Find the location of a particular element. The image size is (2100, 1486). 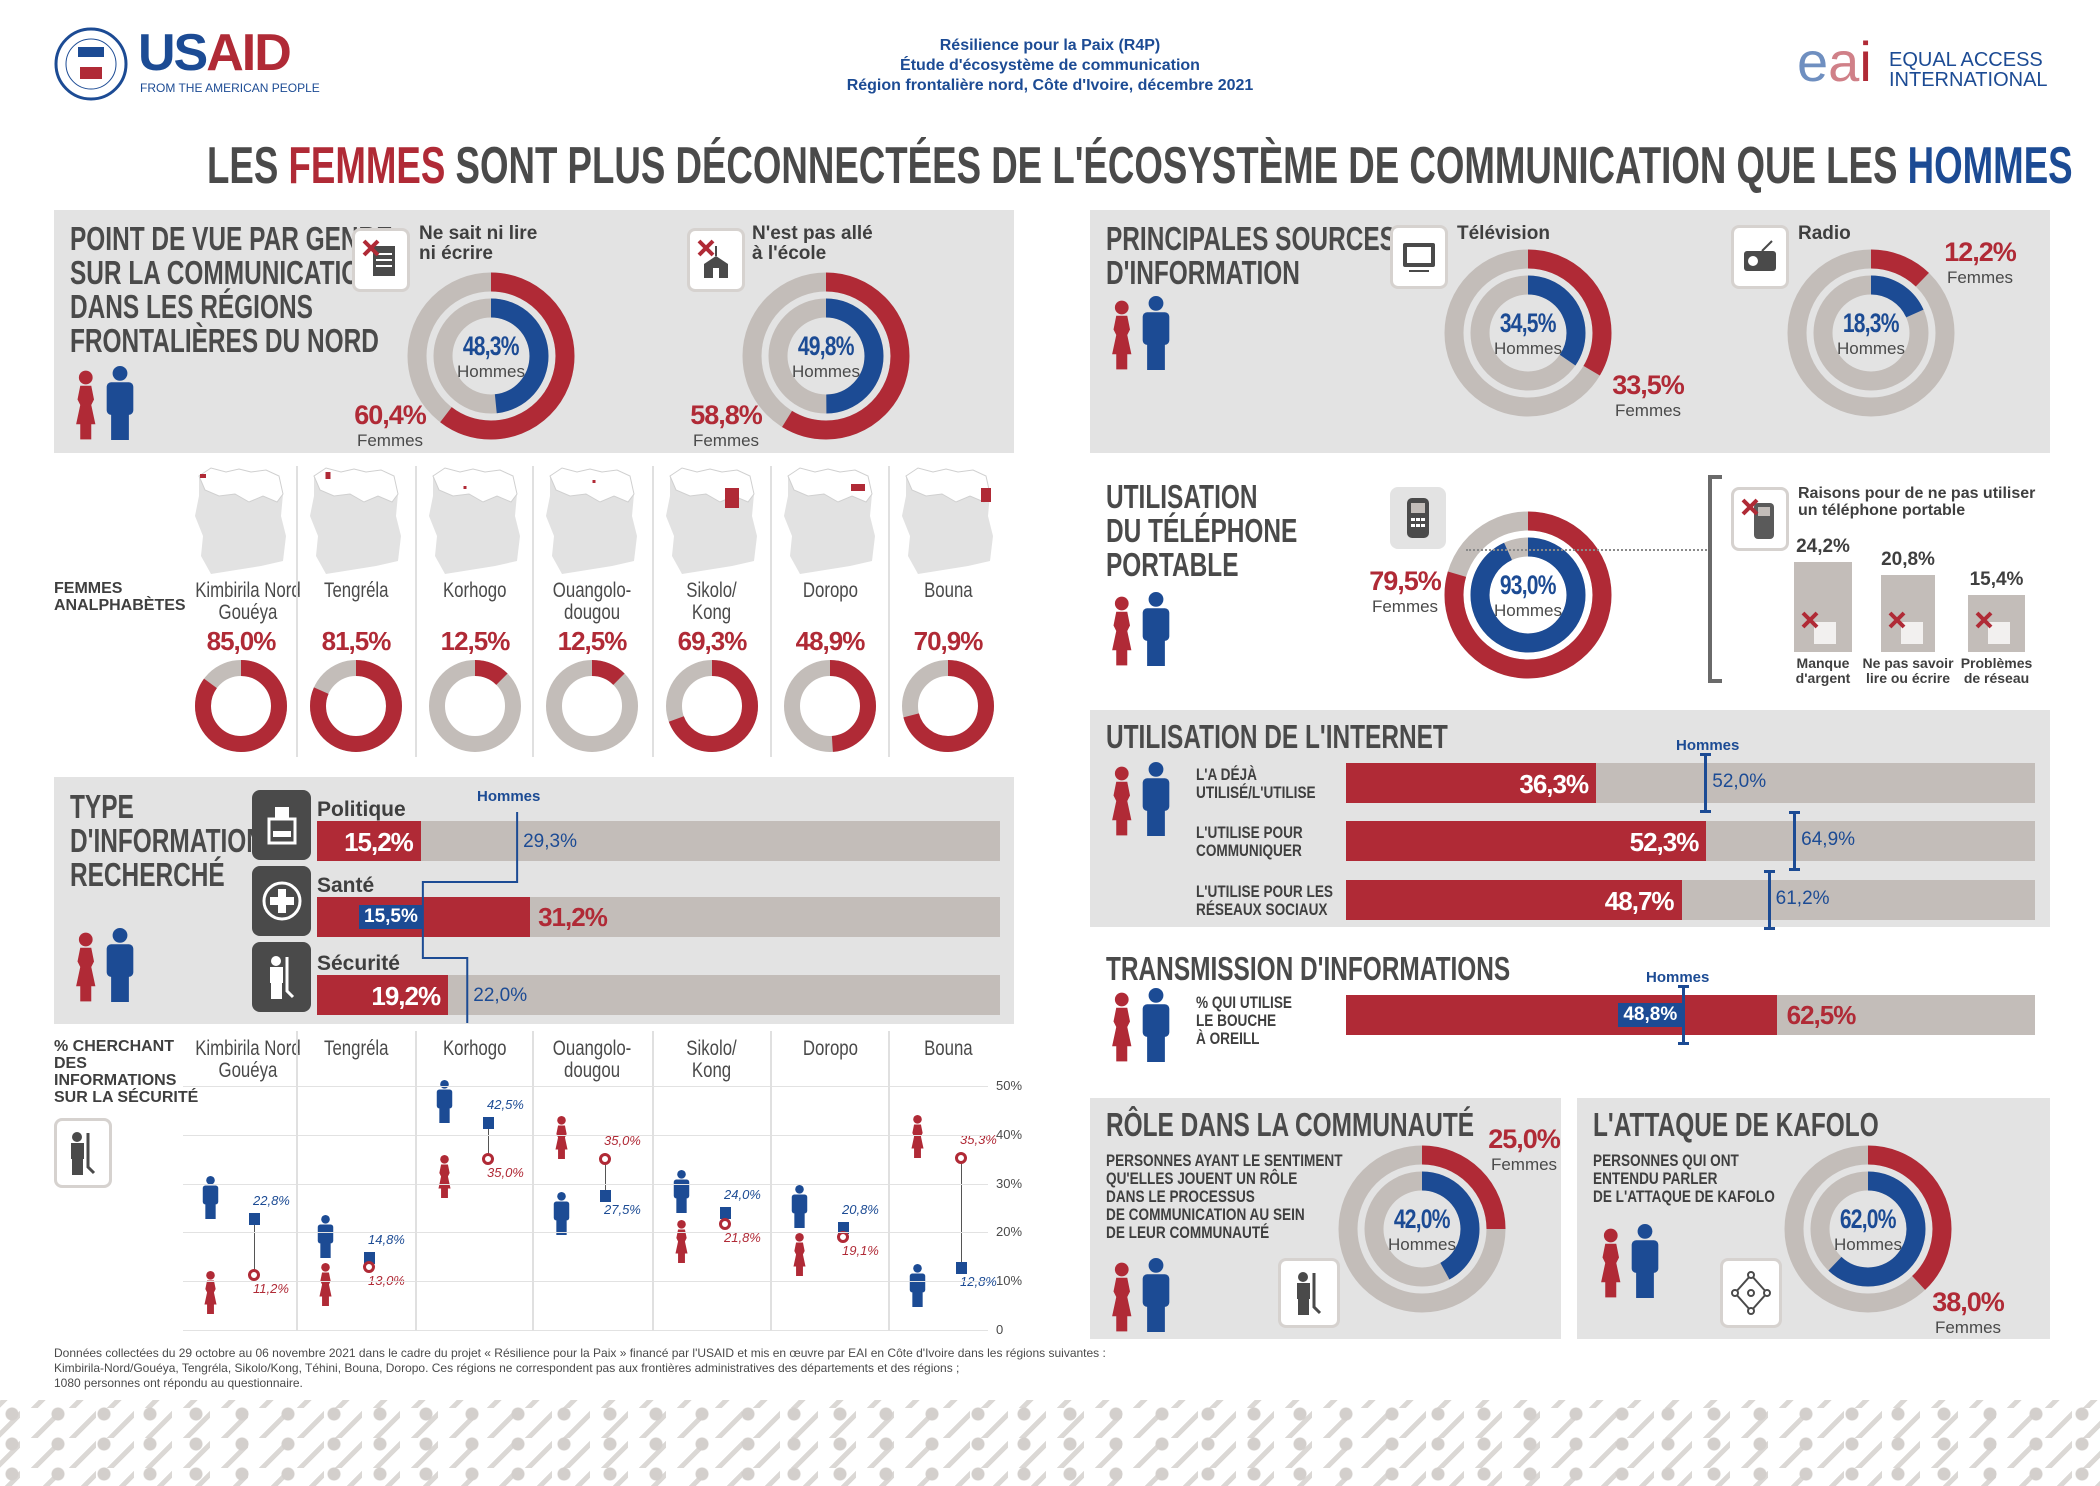

usaid-seal-icon is located at coordinates (91, 64).